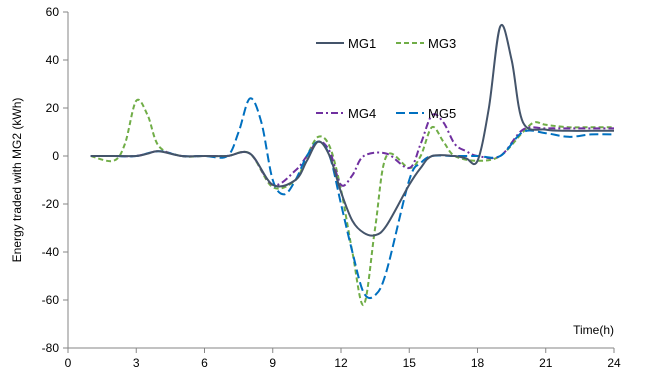 The height and width of the screenshot is (377, 646). I want to click on y-tick-label: 0, so click(55, 156).